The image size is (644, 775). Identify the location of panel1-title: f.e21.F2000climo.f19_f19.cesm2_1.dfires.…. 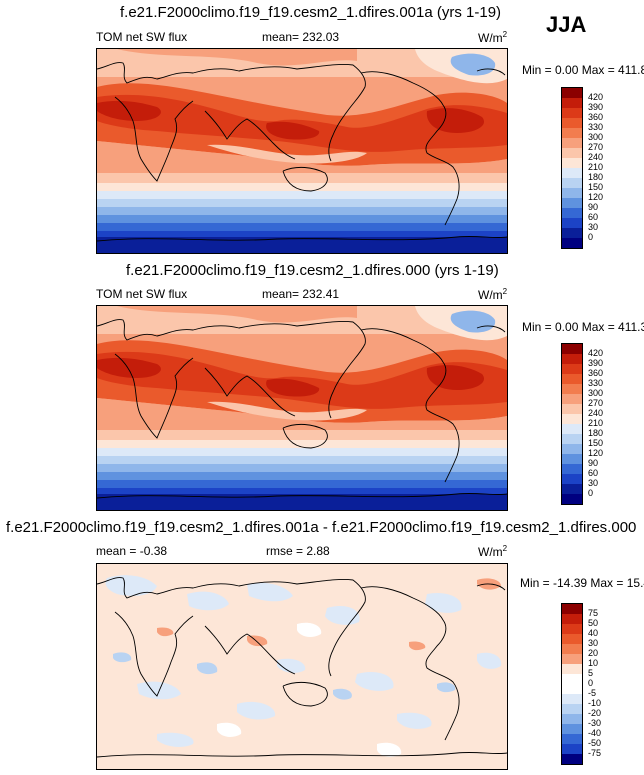
(311, 12).